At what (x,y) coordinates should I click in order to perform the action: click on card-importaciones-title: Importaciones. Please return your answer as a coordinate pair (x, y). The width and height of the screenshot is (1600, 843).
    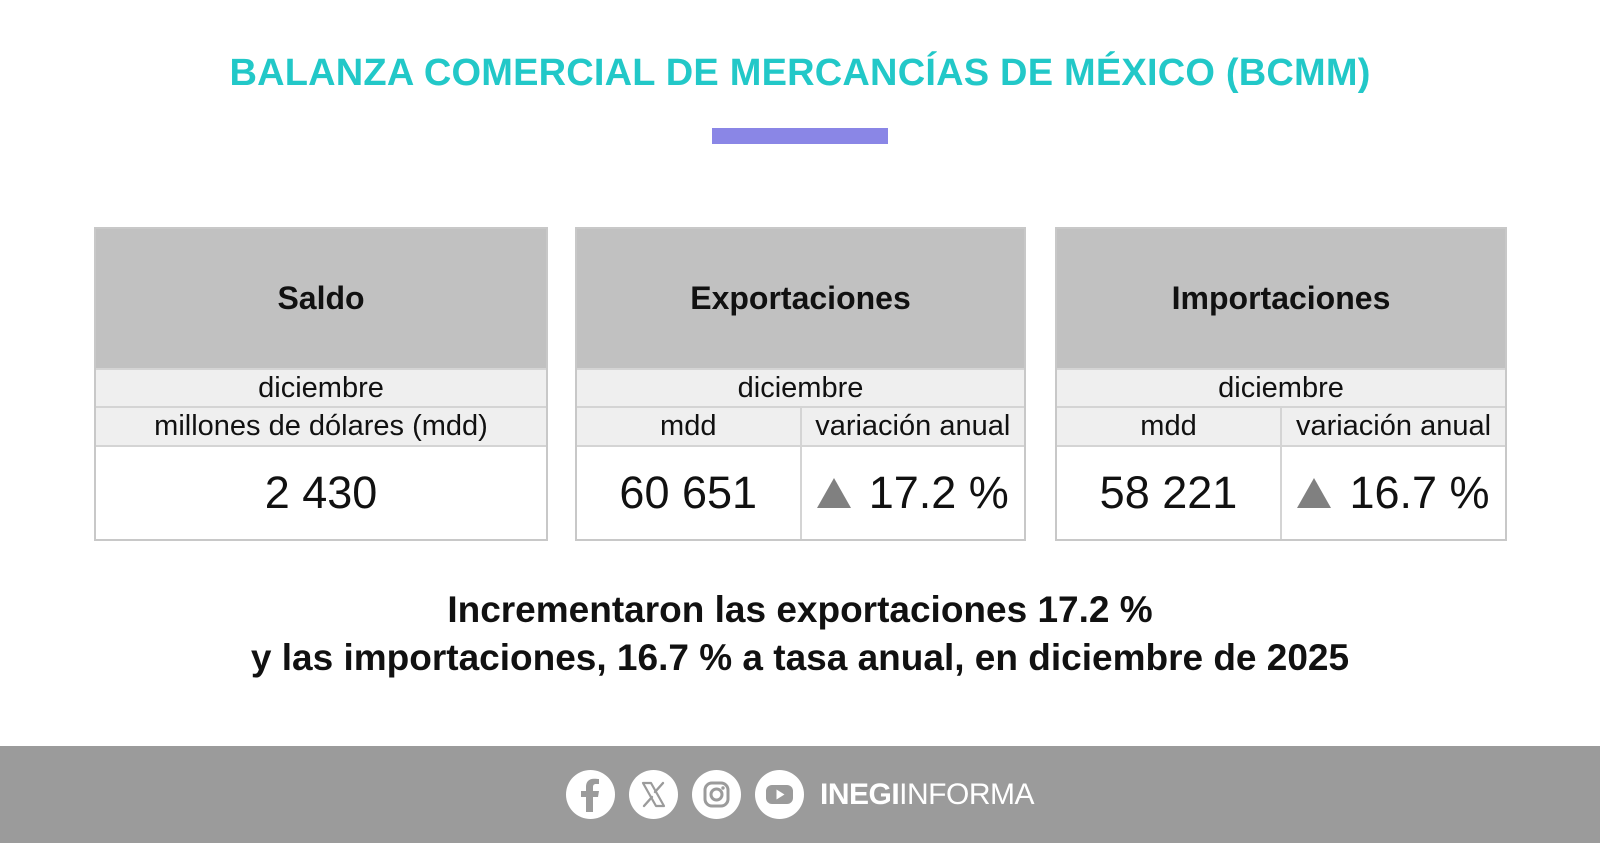
    Looking at the image, I should click on (1281, 298).